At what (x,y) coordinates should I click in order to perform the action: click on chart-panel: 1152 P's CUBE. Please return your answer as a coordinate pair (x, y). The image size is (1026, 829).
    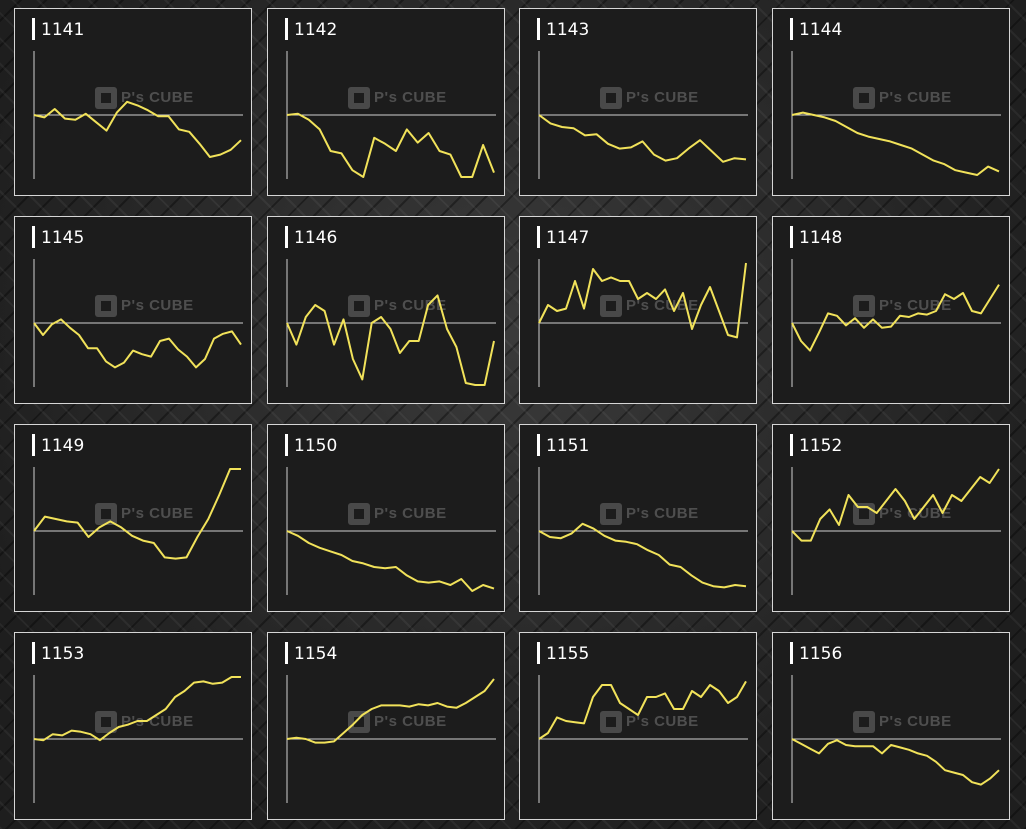
    Looking at the image, I should click on (891, 518).